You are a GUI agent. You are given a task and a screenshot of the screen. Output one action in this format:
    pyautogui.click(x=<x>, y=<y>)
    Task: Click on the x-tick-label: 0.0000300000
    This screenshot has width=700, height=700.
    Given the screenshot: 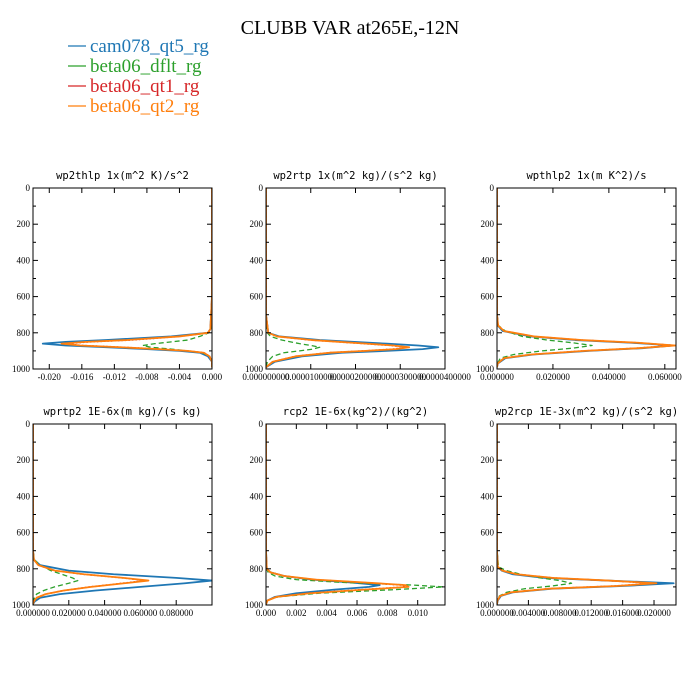 What is the action you would take?
    pyautogui.click(x=400, y=377)
    